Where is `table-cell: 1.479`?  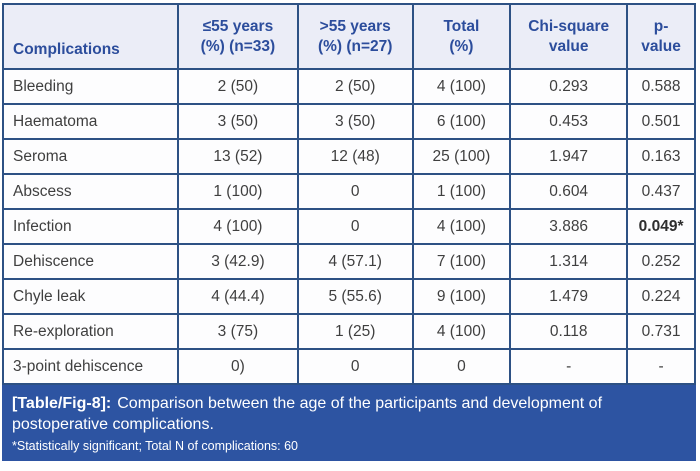
table-cell: 1.479 is located at coordinates (569, 296).